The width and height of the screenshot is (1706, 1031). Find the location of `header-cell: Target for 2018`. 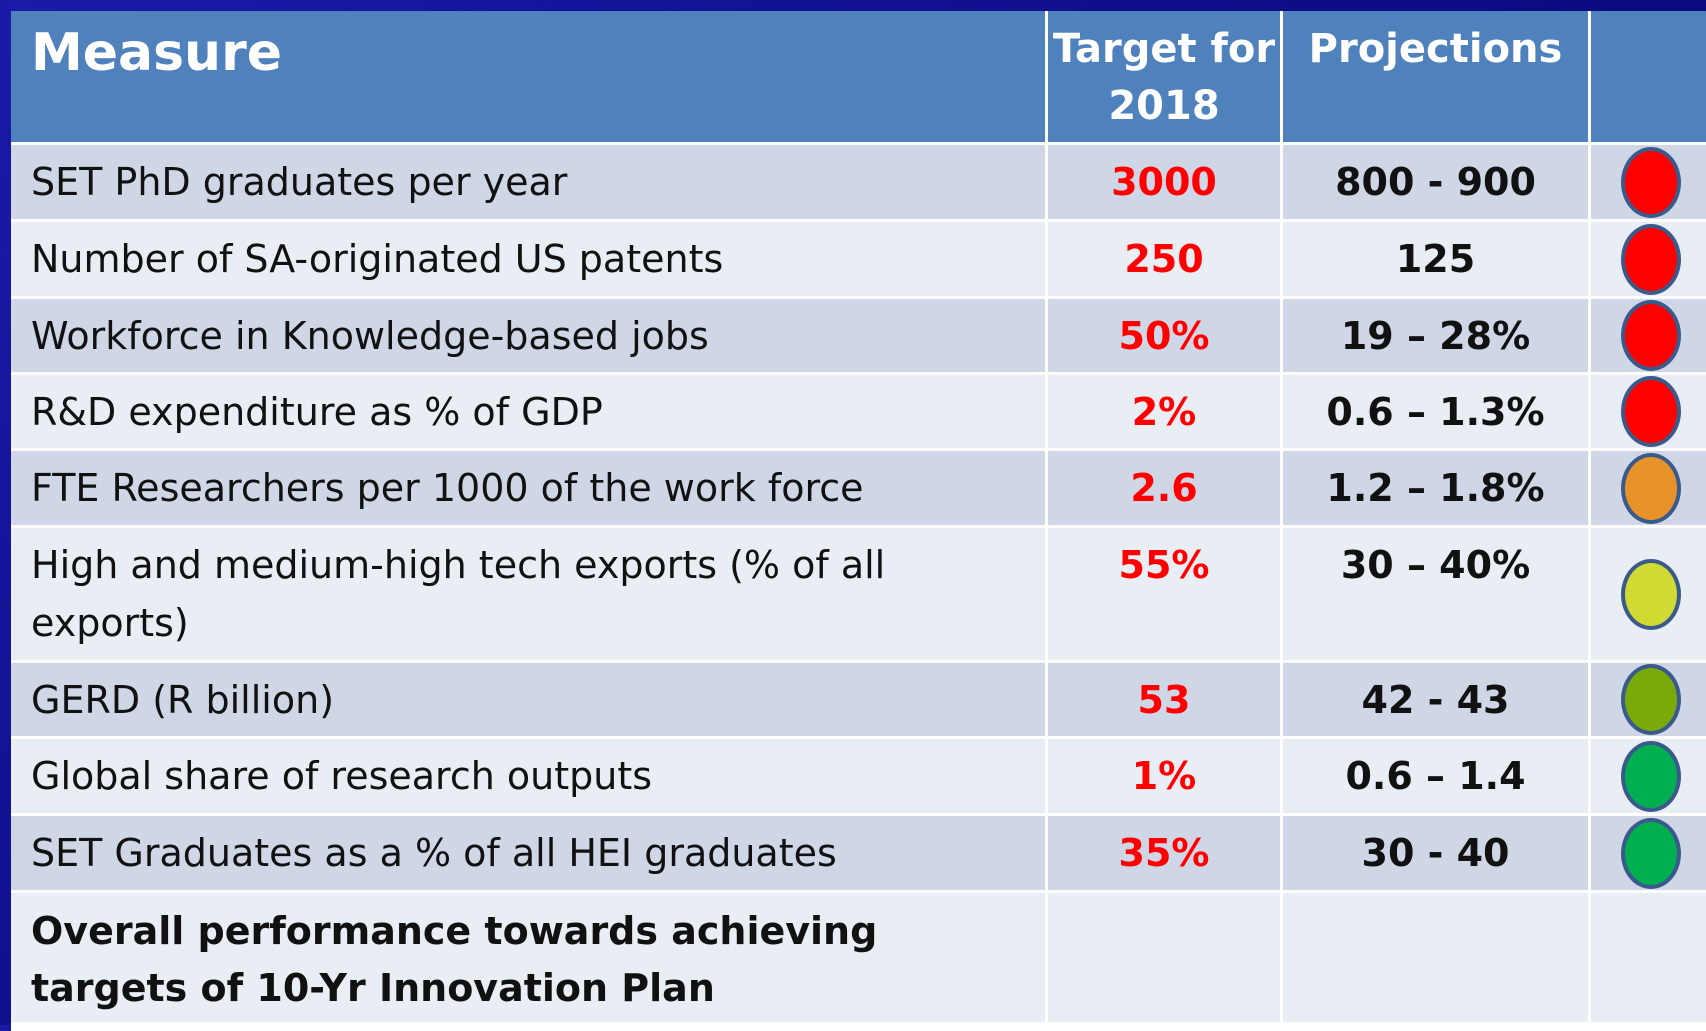

header-cell: Target for 2018 is located at coordinates (1164, 76).